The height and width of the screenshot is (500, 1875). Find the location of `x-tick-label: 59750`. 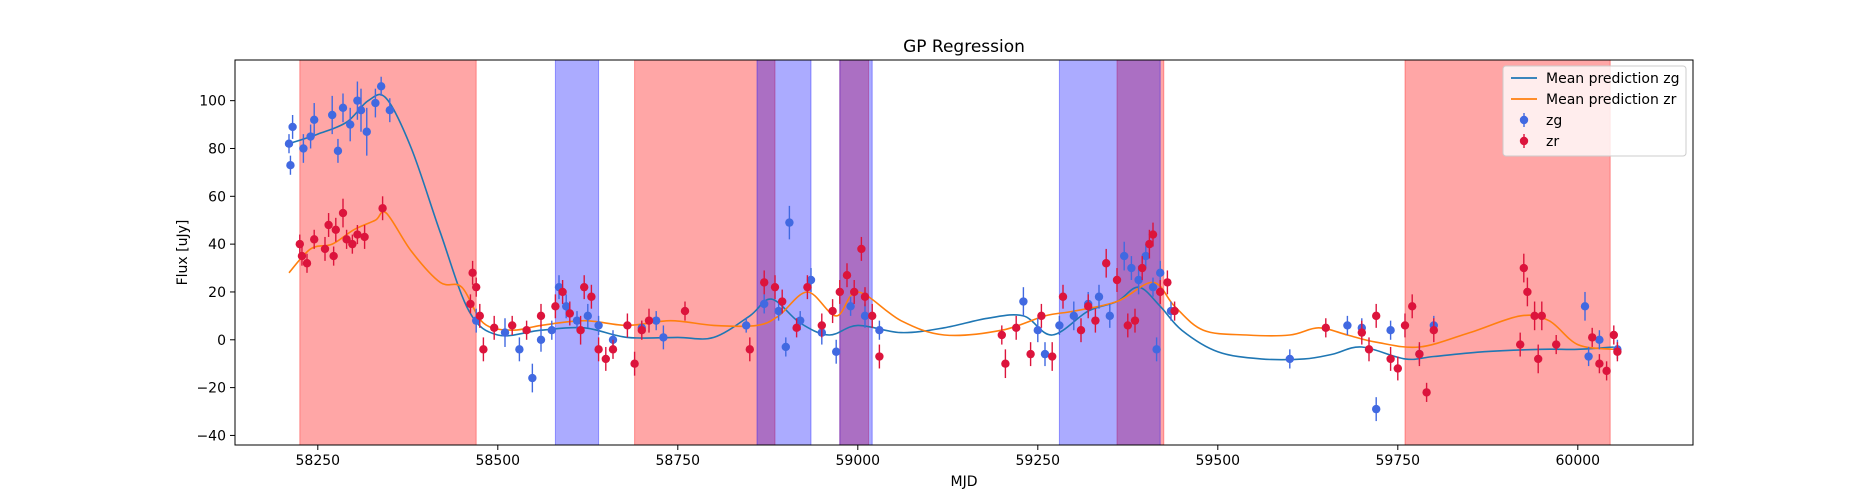

x-tick-label: 59750 is located at coordinates (1398, 461).